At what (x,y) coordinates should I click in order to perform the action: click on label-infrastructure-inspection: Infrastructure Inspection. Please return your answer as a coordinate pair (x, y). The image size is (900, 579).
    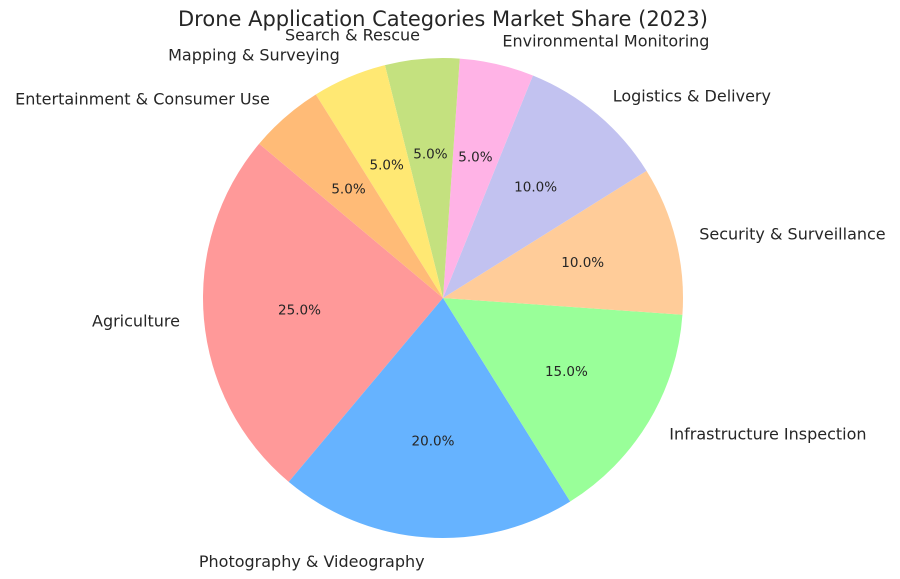
    Looking at the image, I should click on (767, 434).